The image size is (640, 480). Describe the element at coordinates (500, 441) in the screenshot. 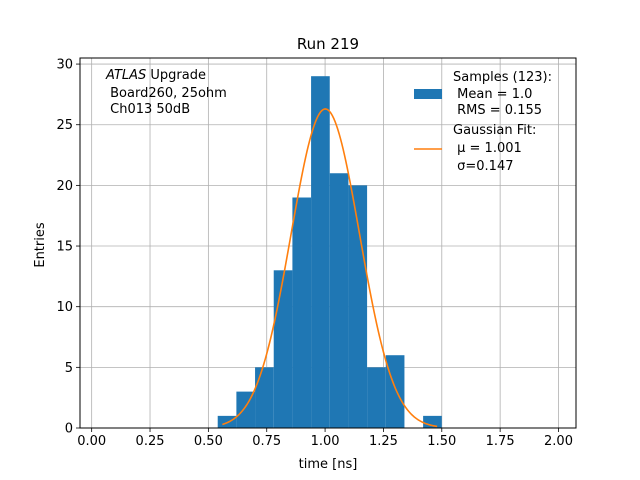

I see `x-tick-label: 1.75` at that location.